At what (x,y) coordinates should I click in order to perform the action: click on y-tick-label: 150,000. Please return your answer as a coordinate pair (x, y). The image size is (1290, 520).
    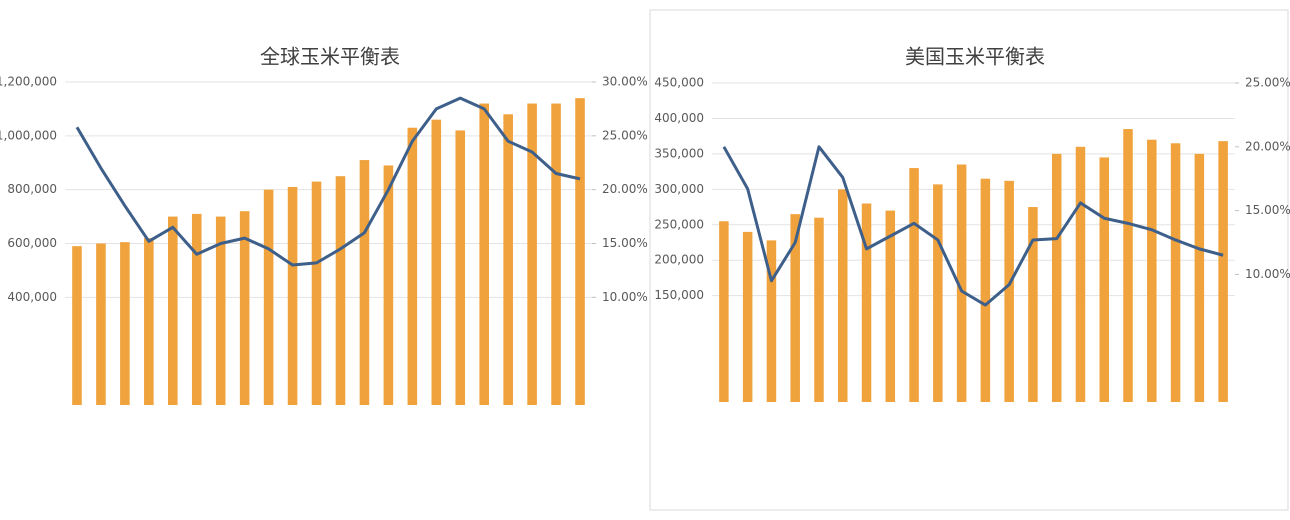
    Looking at the image, I should click on (679, 295).